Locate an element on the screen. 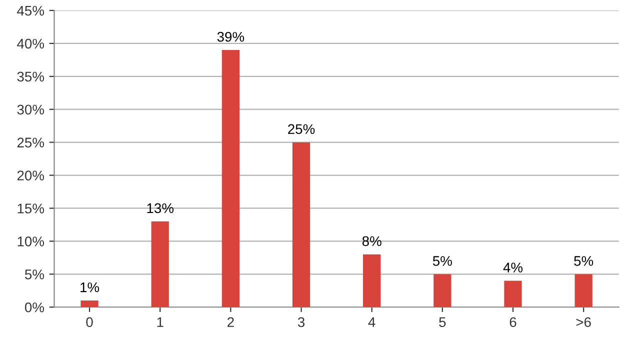 The width and height of the screenshot is (638, 349). x-tick-label: 4 is located at coordinates (372, 322).